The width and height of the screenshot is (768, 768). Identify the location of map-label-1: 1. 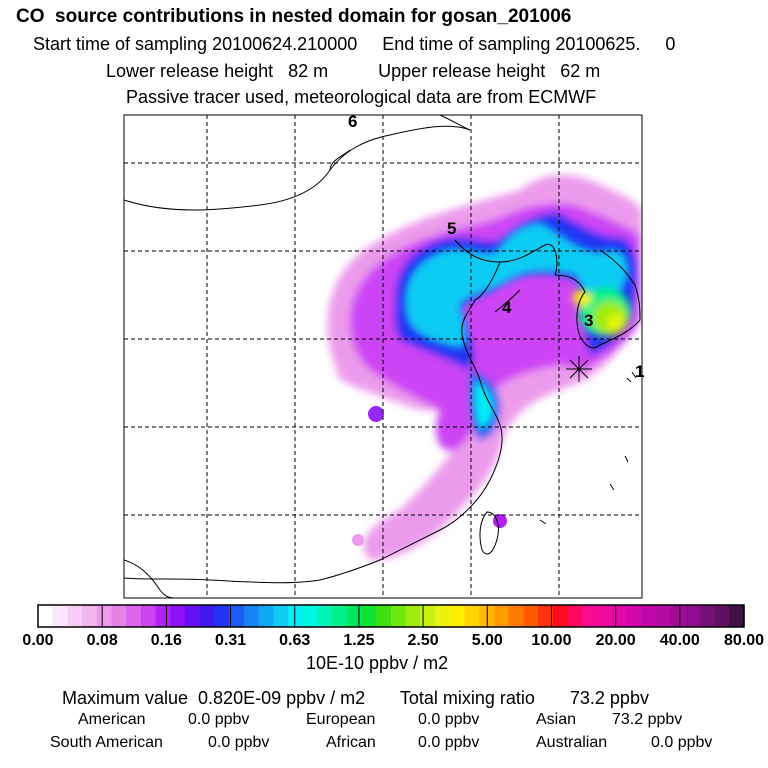
(639, 371).